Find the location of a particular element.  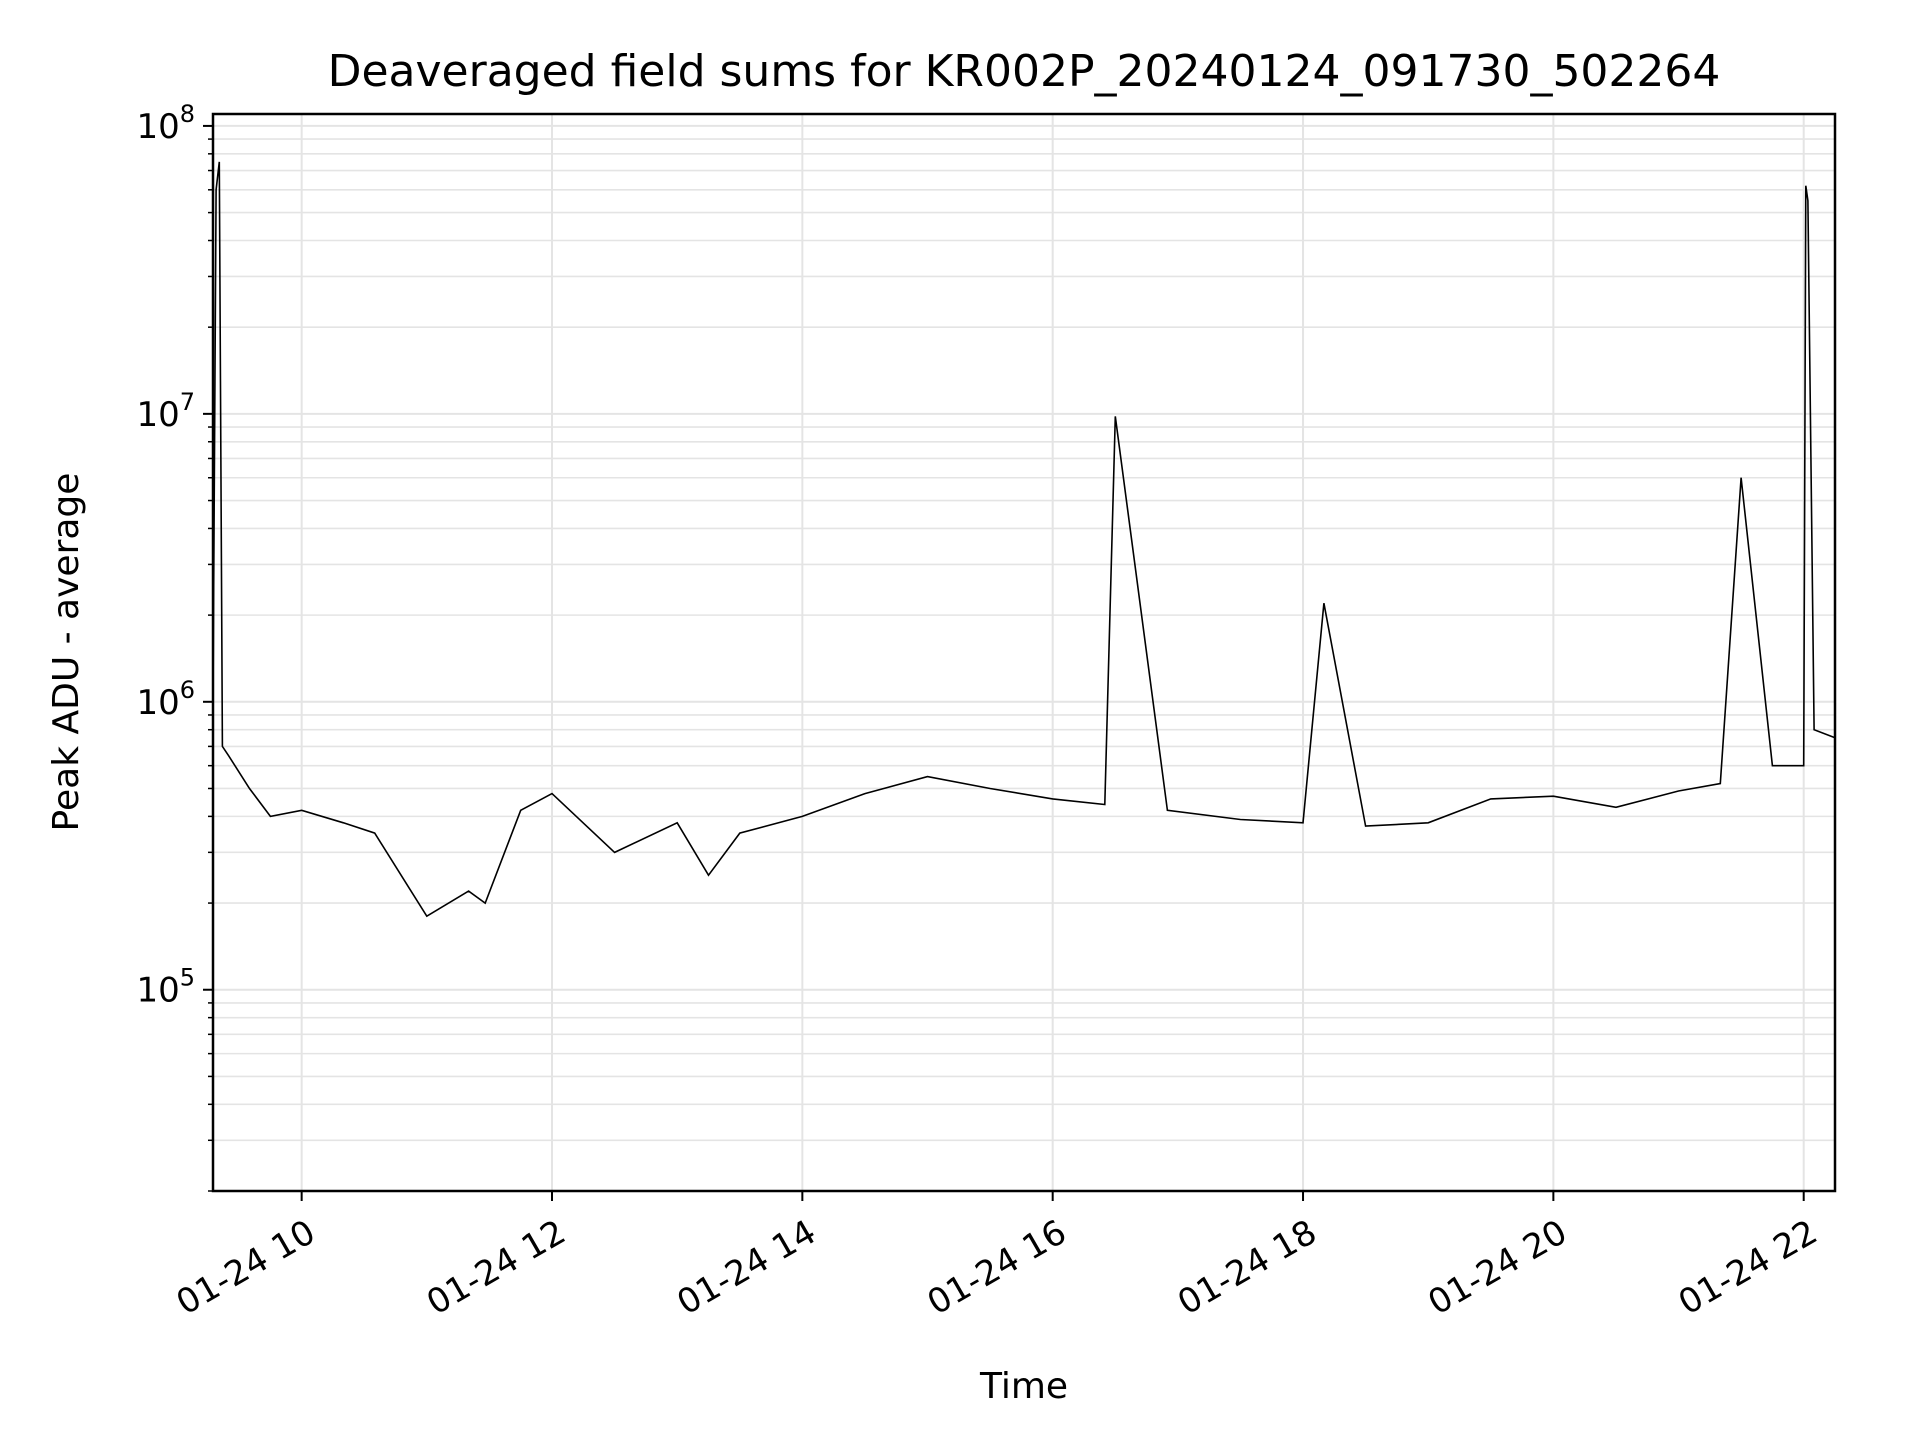

x-tick-label: 01-24 20 is located at coordinates (1497, 1267).